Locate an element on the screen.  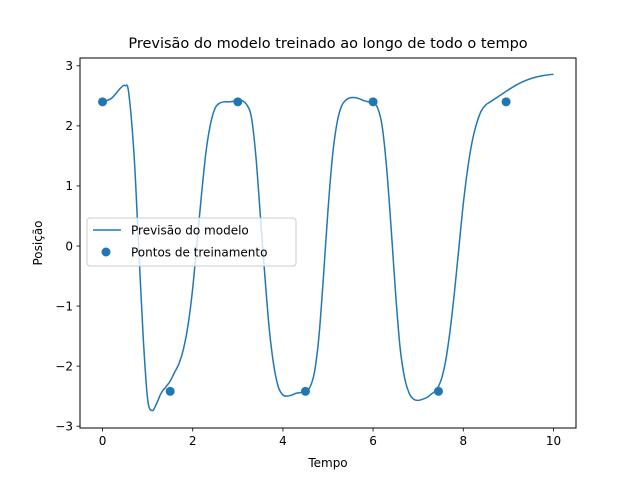
y-tick-label: −1 is located at coordinates (64, 306).